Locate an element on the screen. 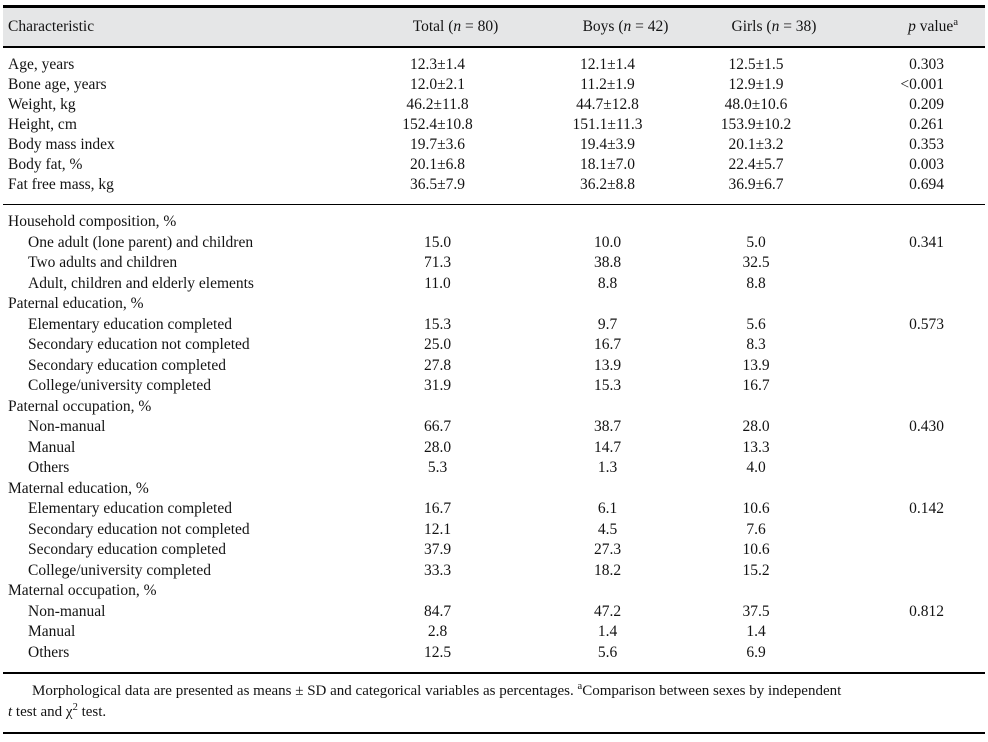 The width and height of the screenshot is (988, 742). total-value: 152.4±10.8 is located at coordinates (437, 124).